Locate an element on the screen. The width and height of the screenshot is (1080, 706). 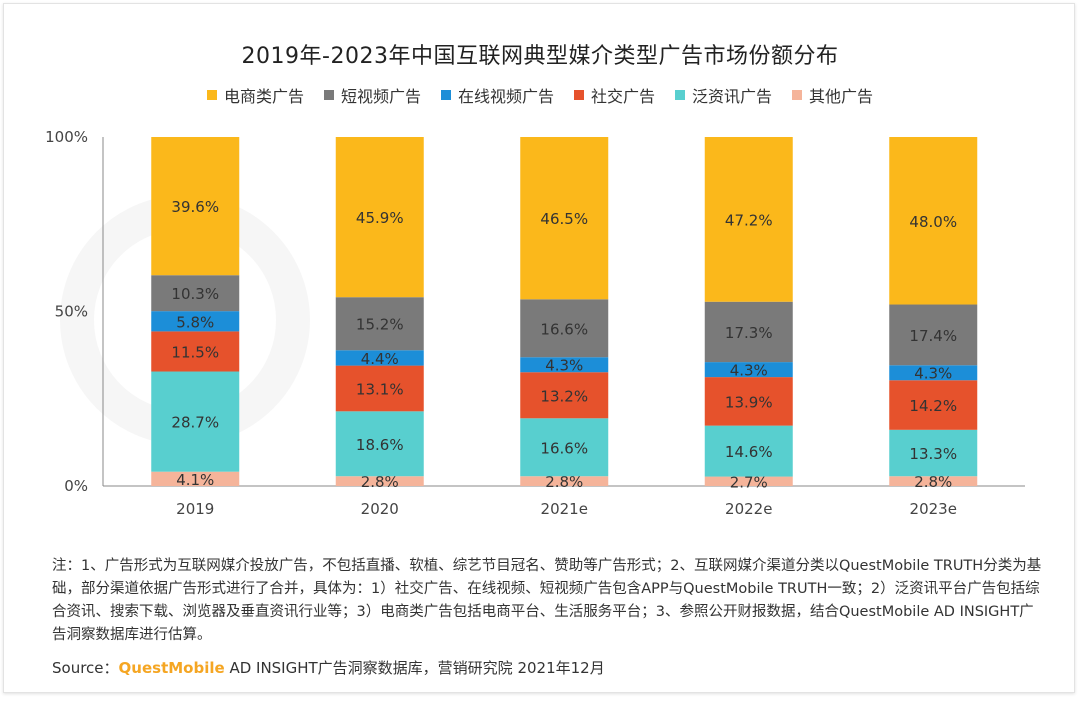
legend-item: 在线视频广告 is located at coordinates (497, 95).